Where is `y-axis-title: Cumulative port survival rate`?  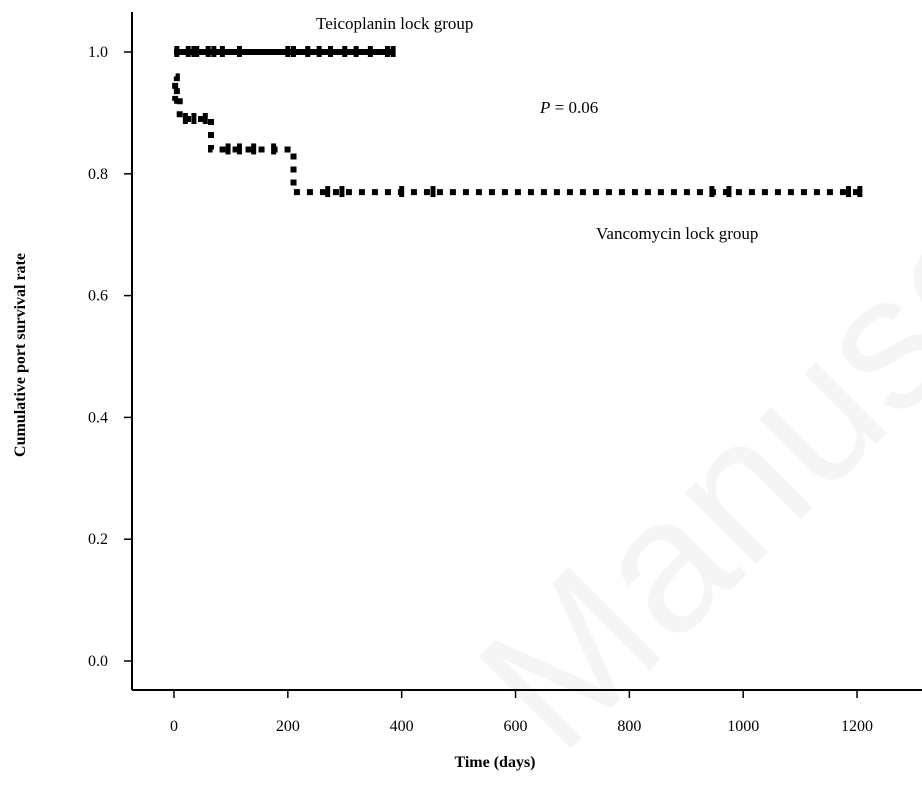
y-axis-title: Cumulative port survival rate is located at coordinates (20, 355).